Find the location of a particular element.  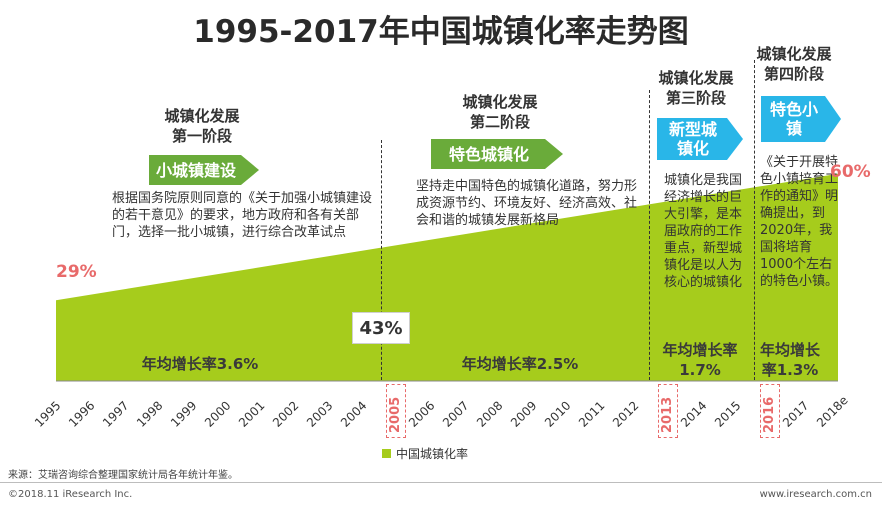

source-note: 来源：艾瑞咨询综合整理国家统计局各年统计年鉴。 is located at coordinates (123, 475).